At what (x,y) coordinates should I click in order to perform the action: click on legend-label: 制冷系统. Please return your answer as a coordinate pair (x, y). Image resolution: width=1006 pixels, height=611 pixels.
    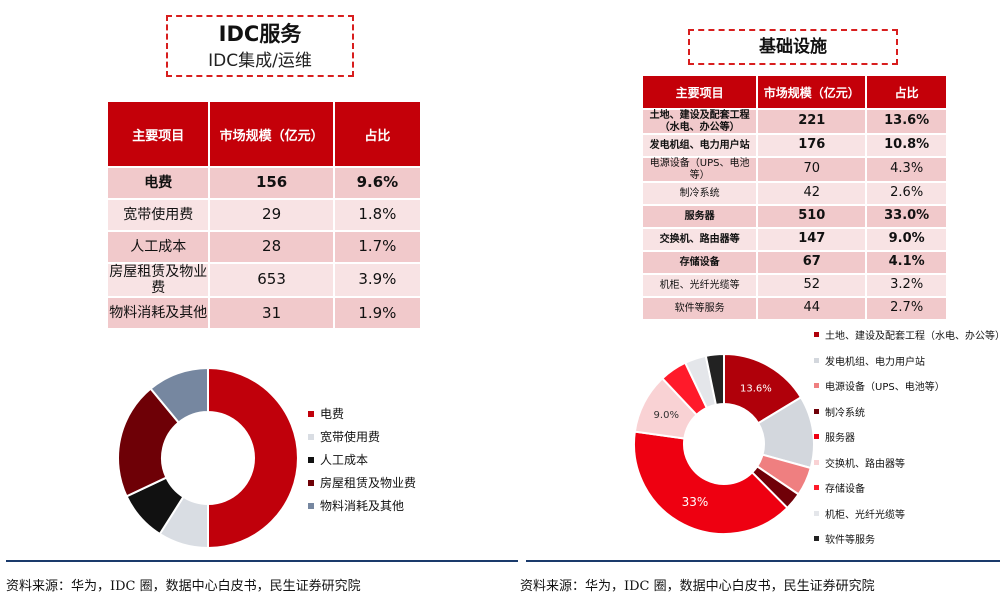
    Looking at the image, I should click on (845, 413).